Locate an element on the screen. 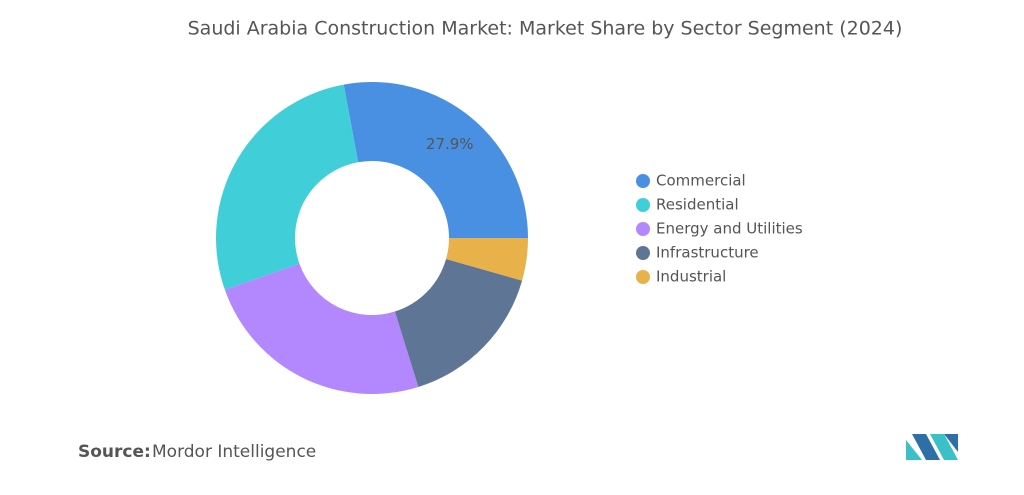 The image size is (1024, 495). source-label: Source: is located at coordinates (114, 452).